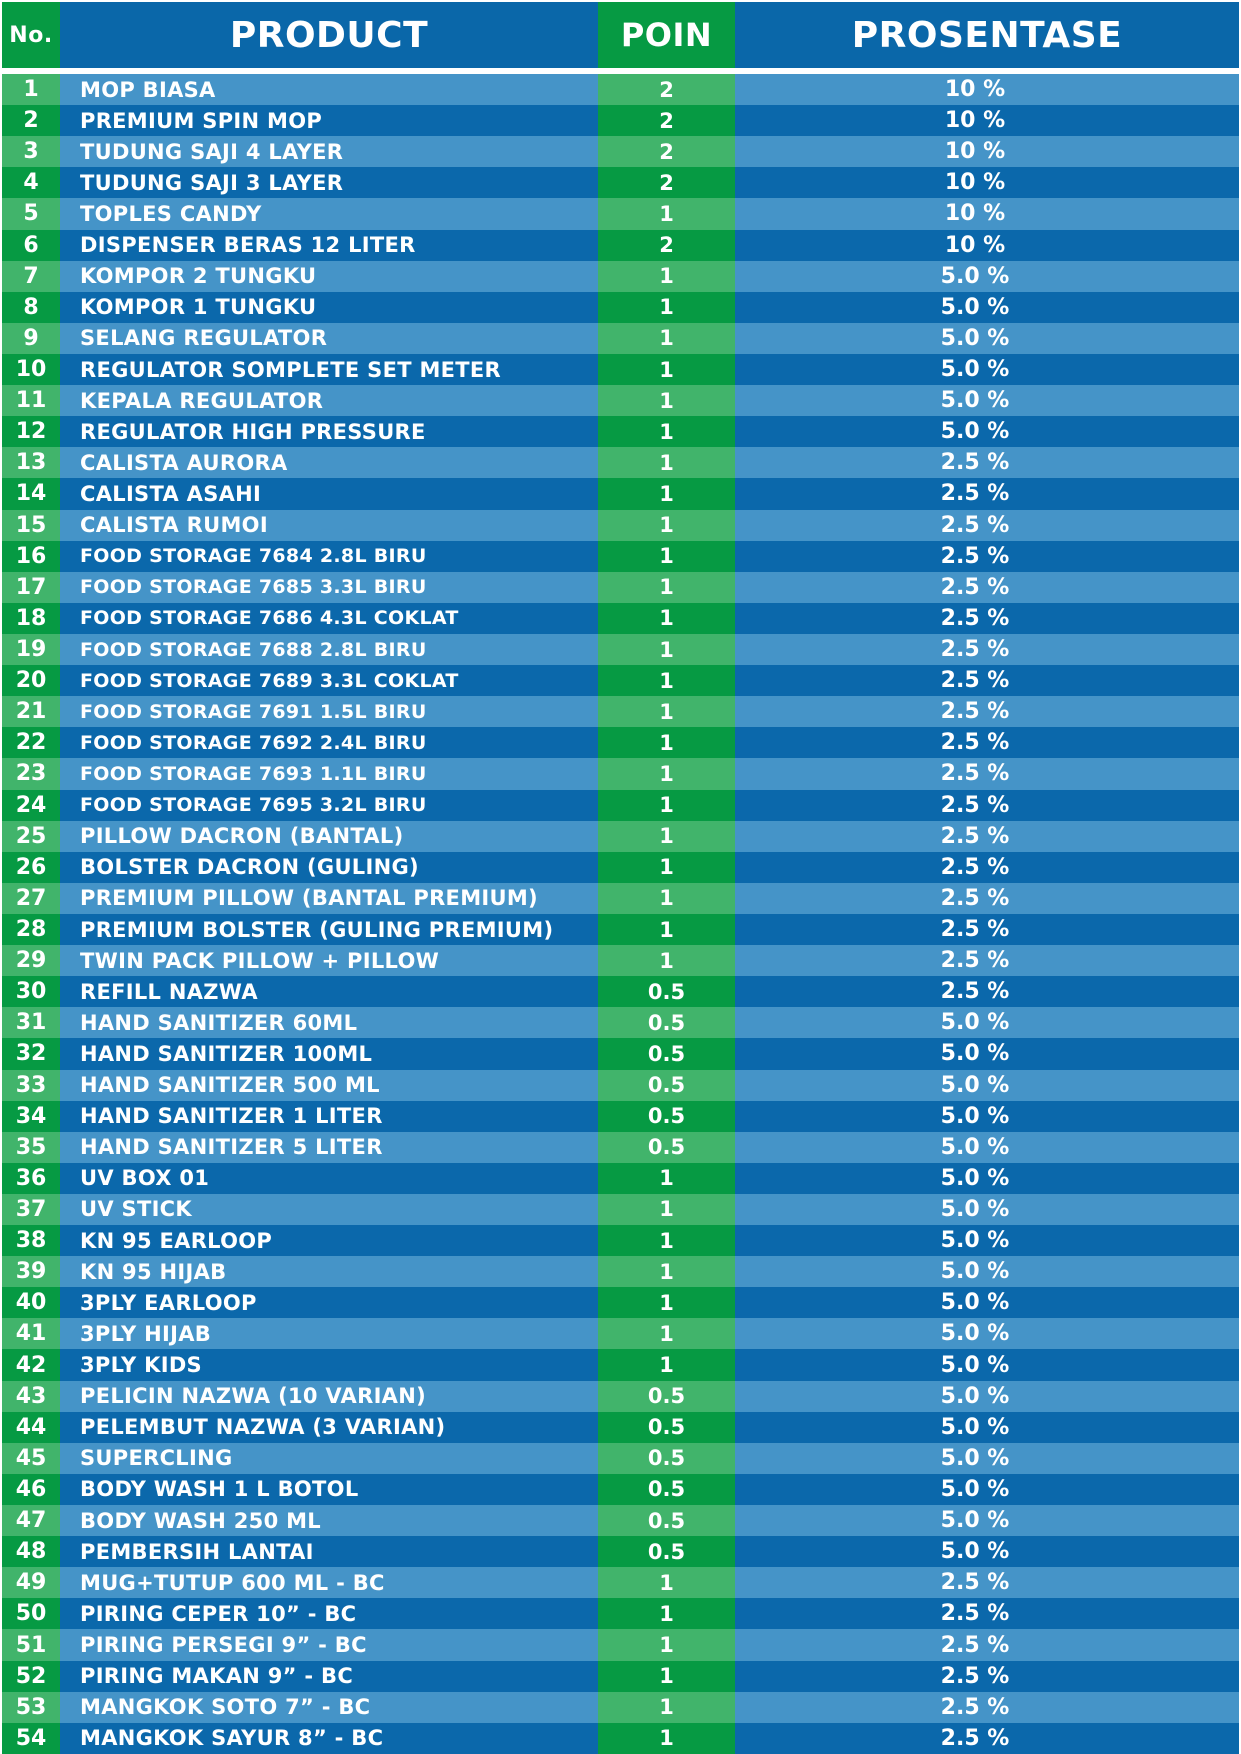 The height and width of the screenshot is (1754, 1241). What do you see at coordinates (620, 1334) in the screenshot?
I see `table-row: 41 3PLY HIJAB 1 5.0 %` at bounding box center [620, 1334].